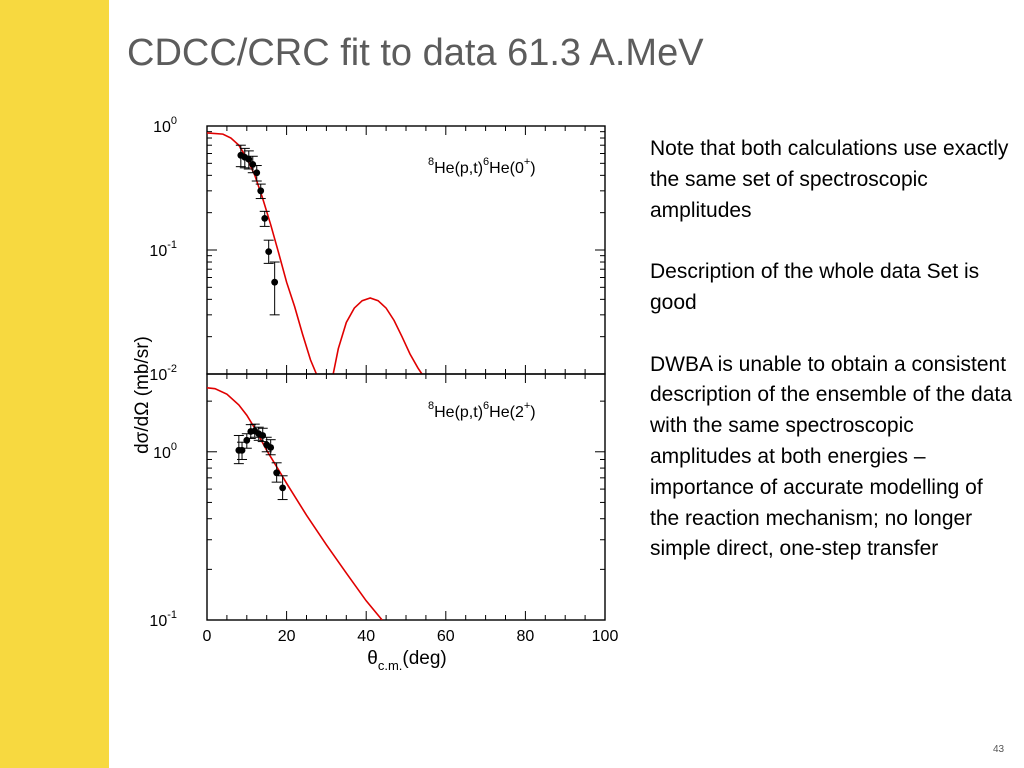  I want to click on x-axis-label: θc.m.(deg), so click(407, 660).